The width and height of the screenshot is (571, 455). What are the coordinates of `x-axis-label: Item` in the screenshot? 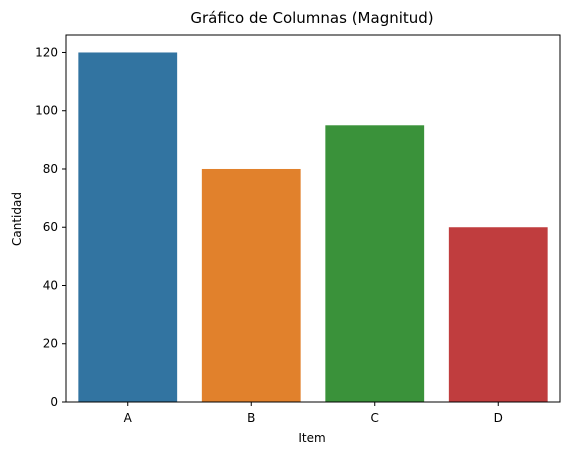 It's located at (311, 438).